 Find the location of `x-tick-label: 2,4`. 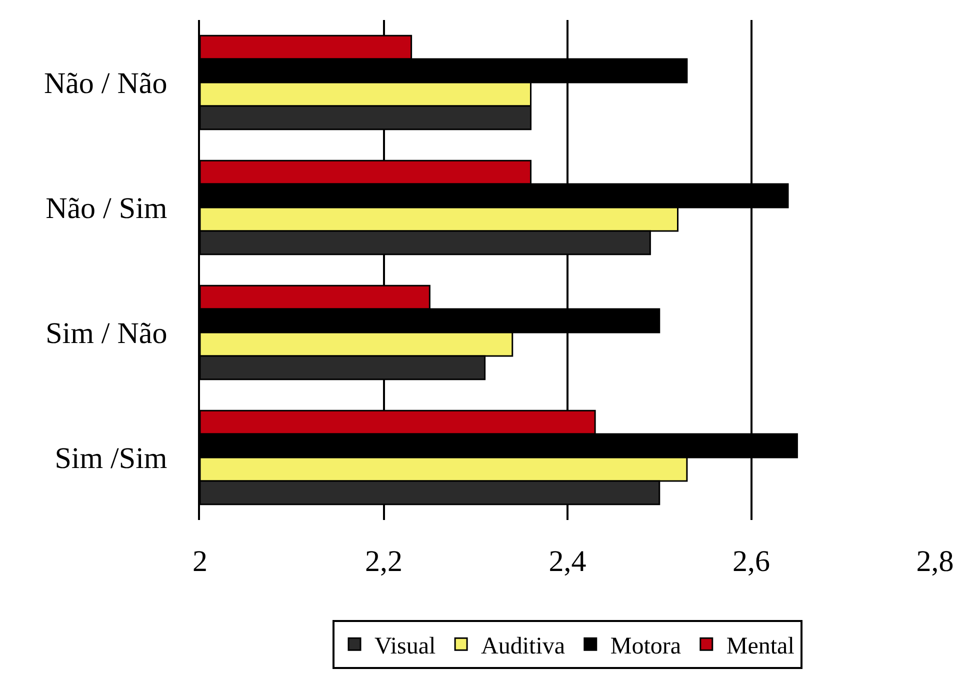

x-tick-label: 2,4 is located at coordinates (567, 561).